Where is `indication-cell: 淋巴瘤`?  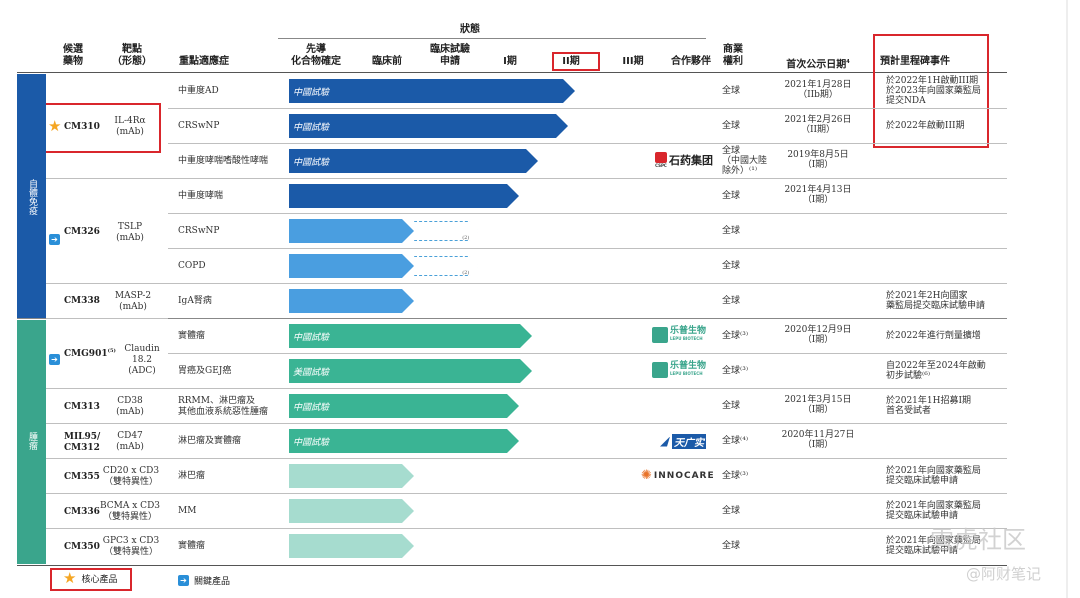
indication-cell: 淋巴瘤 is located at coordinates (192, 476).